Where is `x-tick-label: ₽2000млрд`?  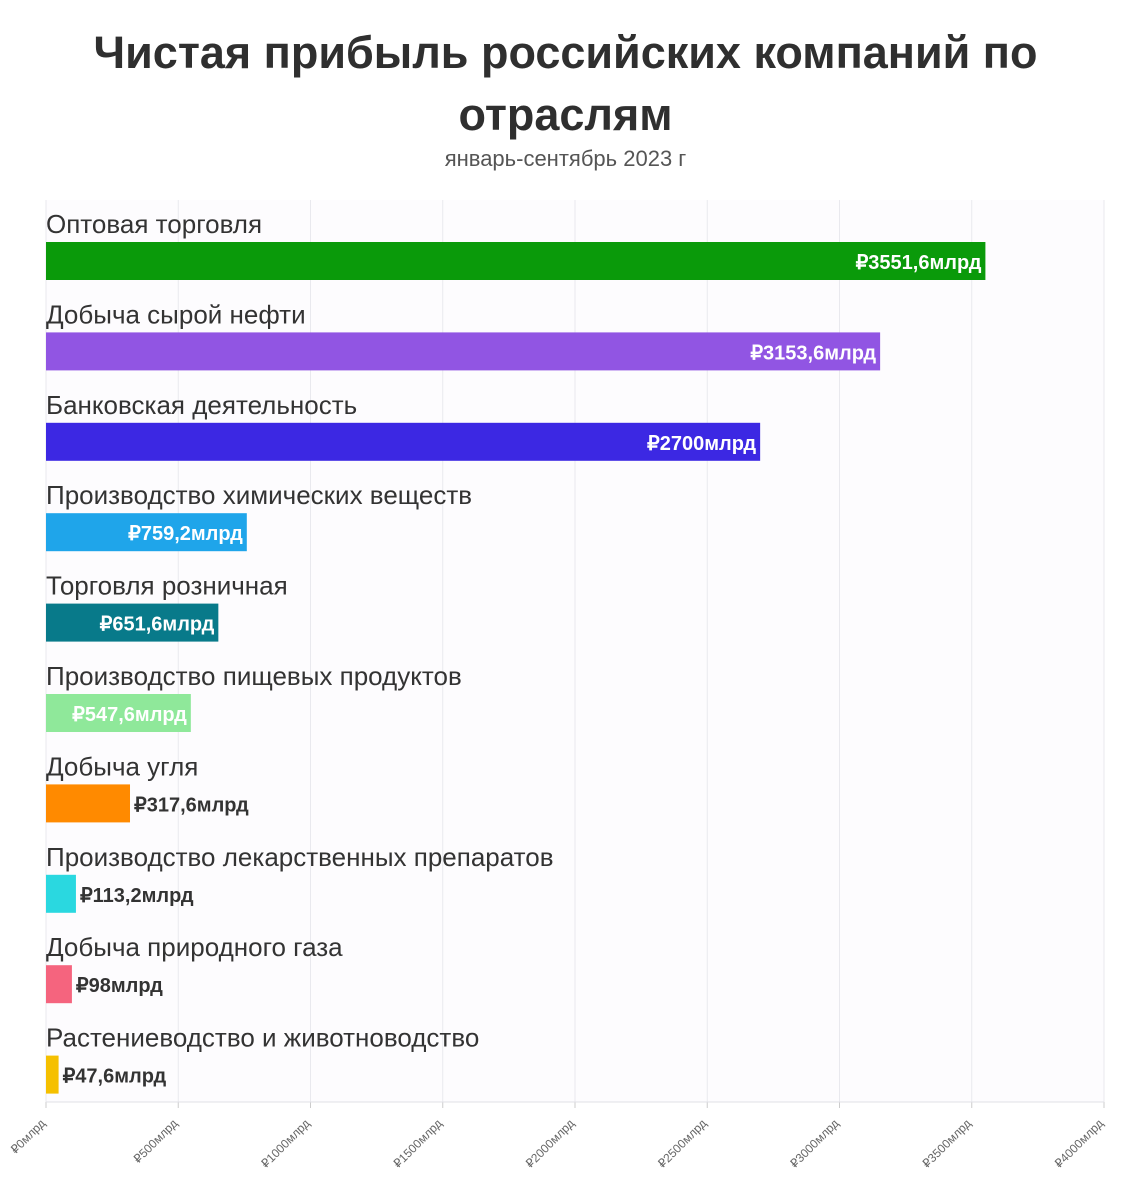 x-tick-label: ₽2000млрд is located at coordinates (550, 1143).